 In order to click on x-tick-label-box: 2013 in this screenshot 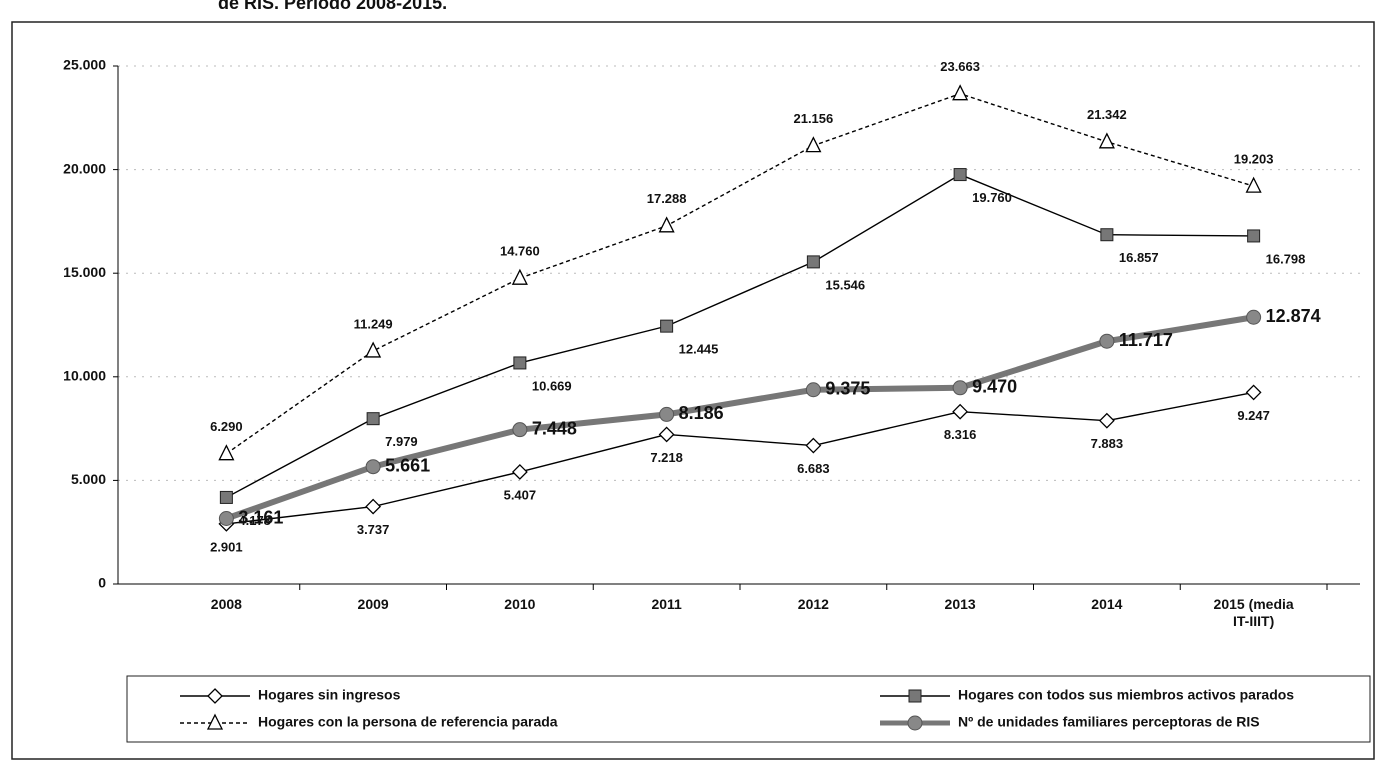, I will do `click(960, 604)`.